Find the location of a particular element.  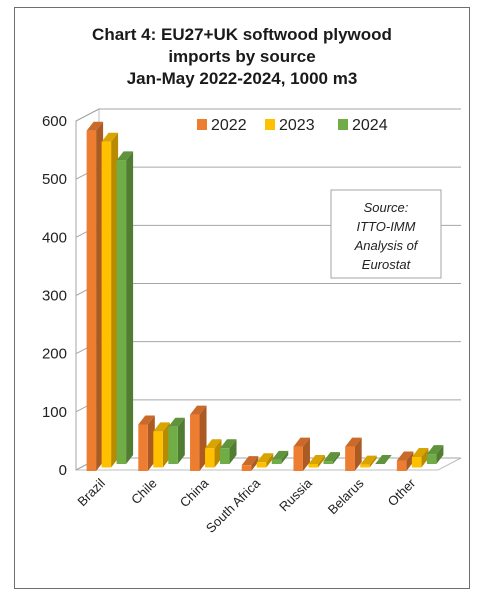

bar-china-2024 is located at coordinates (228, 451).